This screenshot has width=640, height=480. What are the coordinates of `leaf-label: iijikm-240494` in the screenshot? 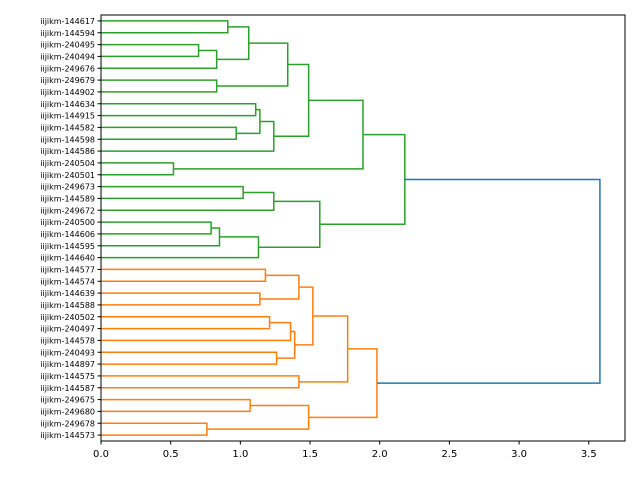 It's located at (67, 56).